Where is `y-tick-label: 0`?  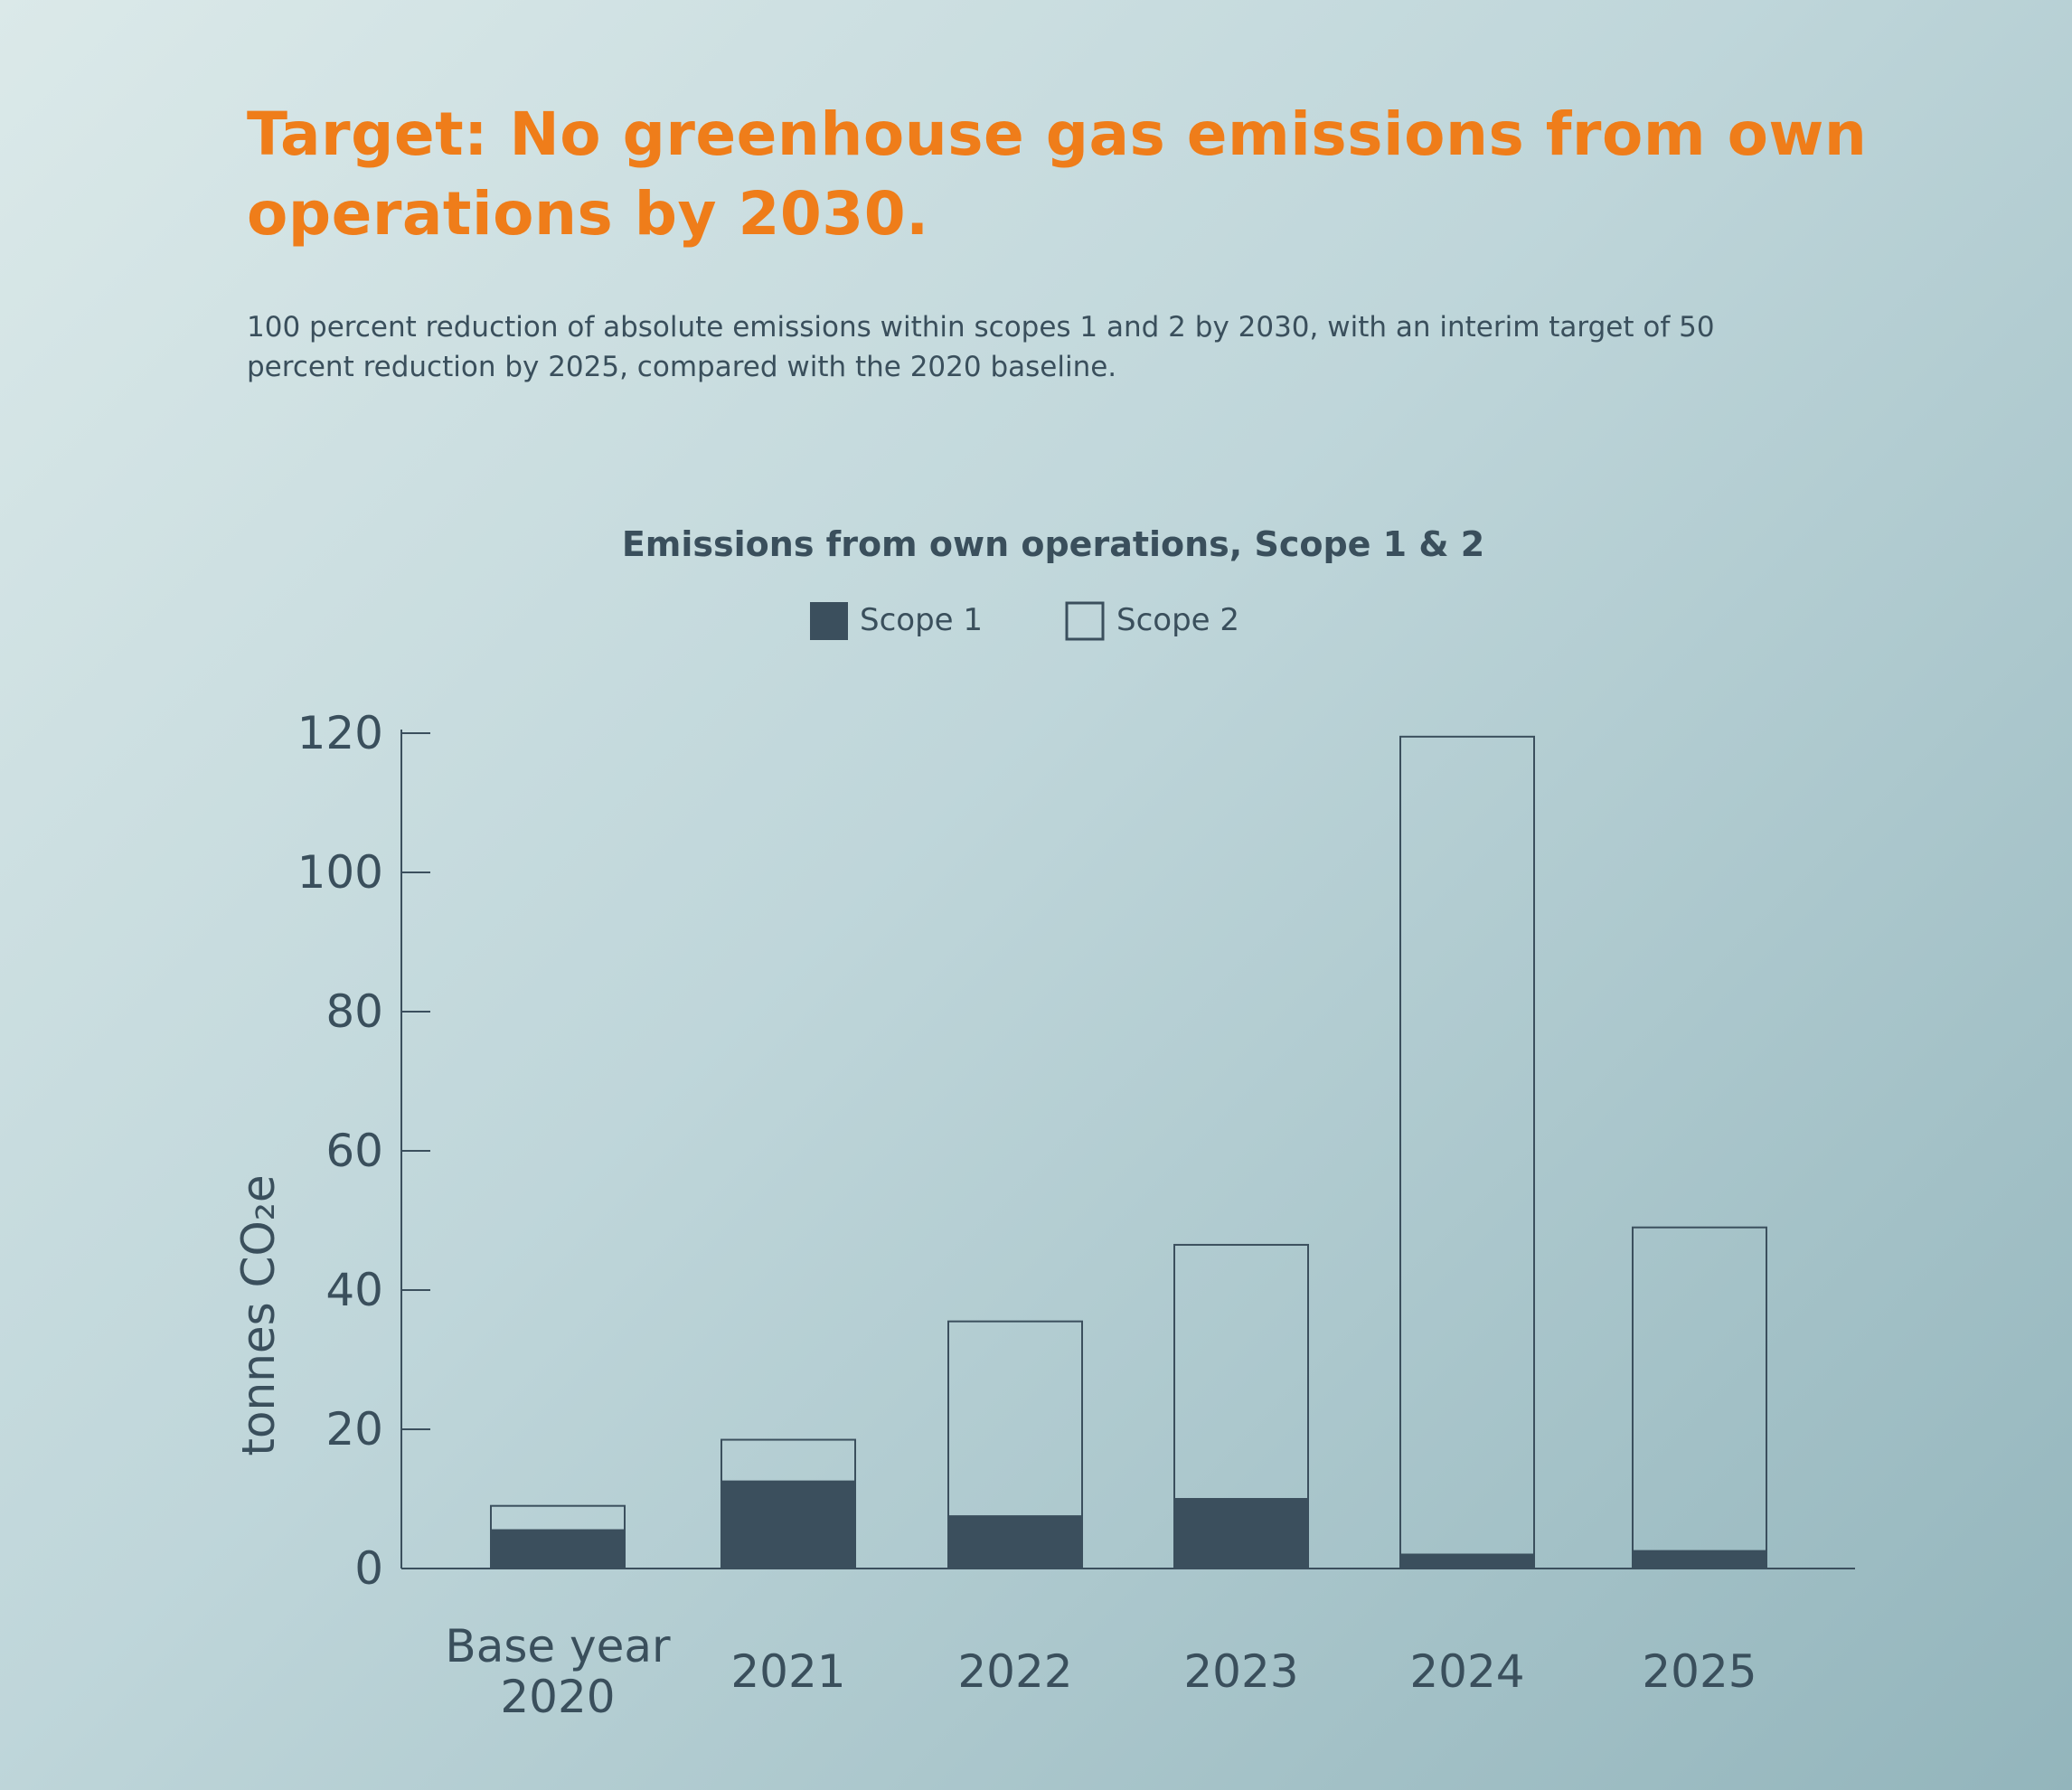
y-tick-label: 0 is located at coordinates (368, 1569).